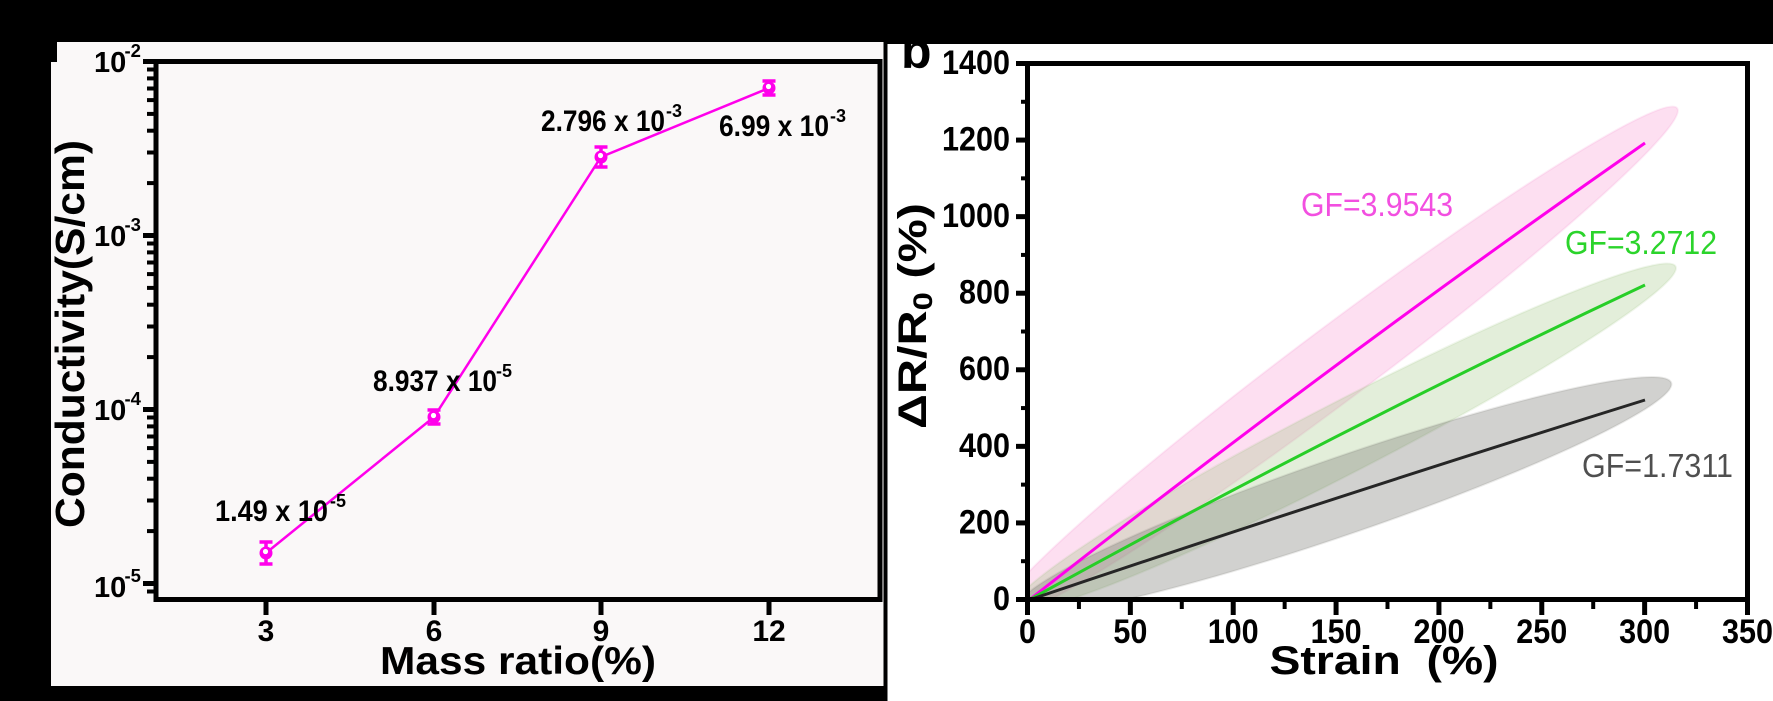  I want to click on svg-text: 2.796 x 10, so click(603, 121).